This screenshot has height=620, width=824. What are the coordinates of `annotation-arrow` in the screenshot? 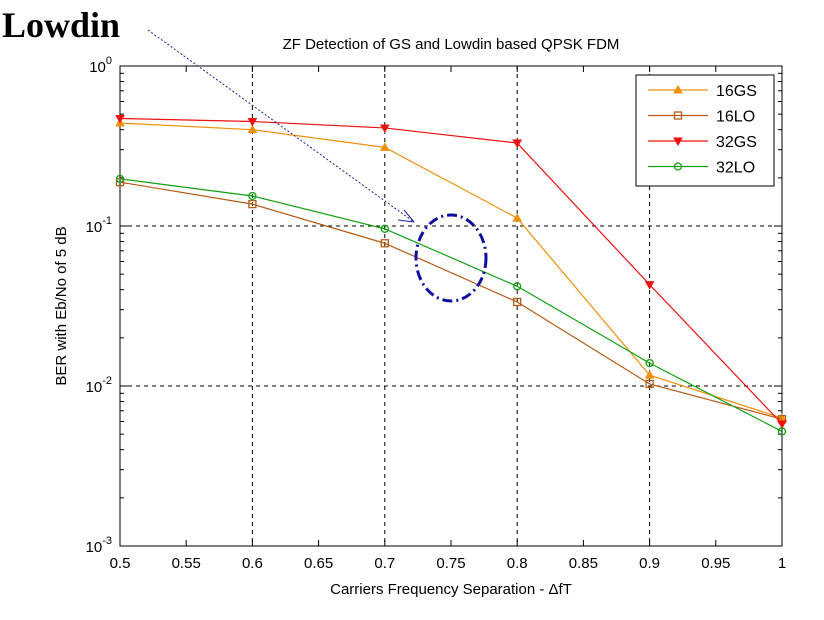 It's located at (281, 126).